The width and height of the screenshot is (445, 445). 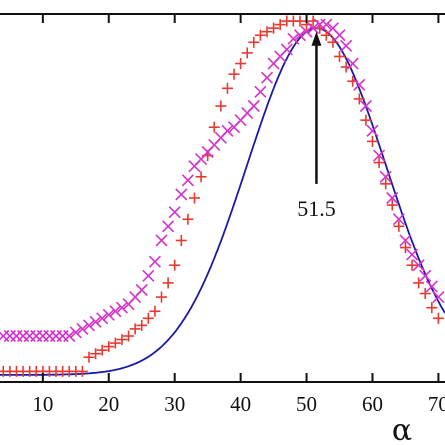 What do you see at coordinates (316, 126) in the screenshot?
I see `annotation: 51.5` at bounding box center [316, 126].